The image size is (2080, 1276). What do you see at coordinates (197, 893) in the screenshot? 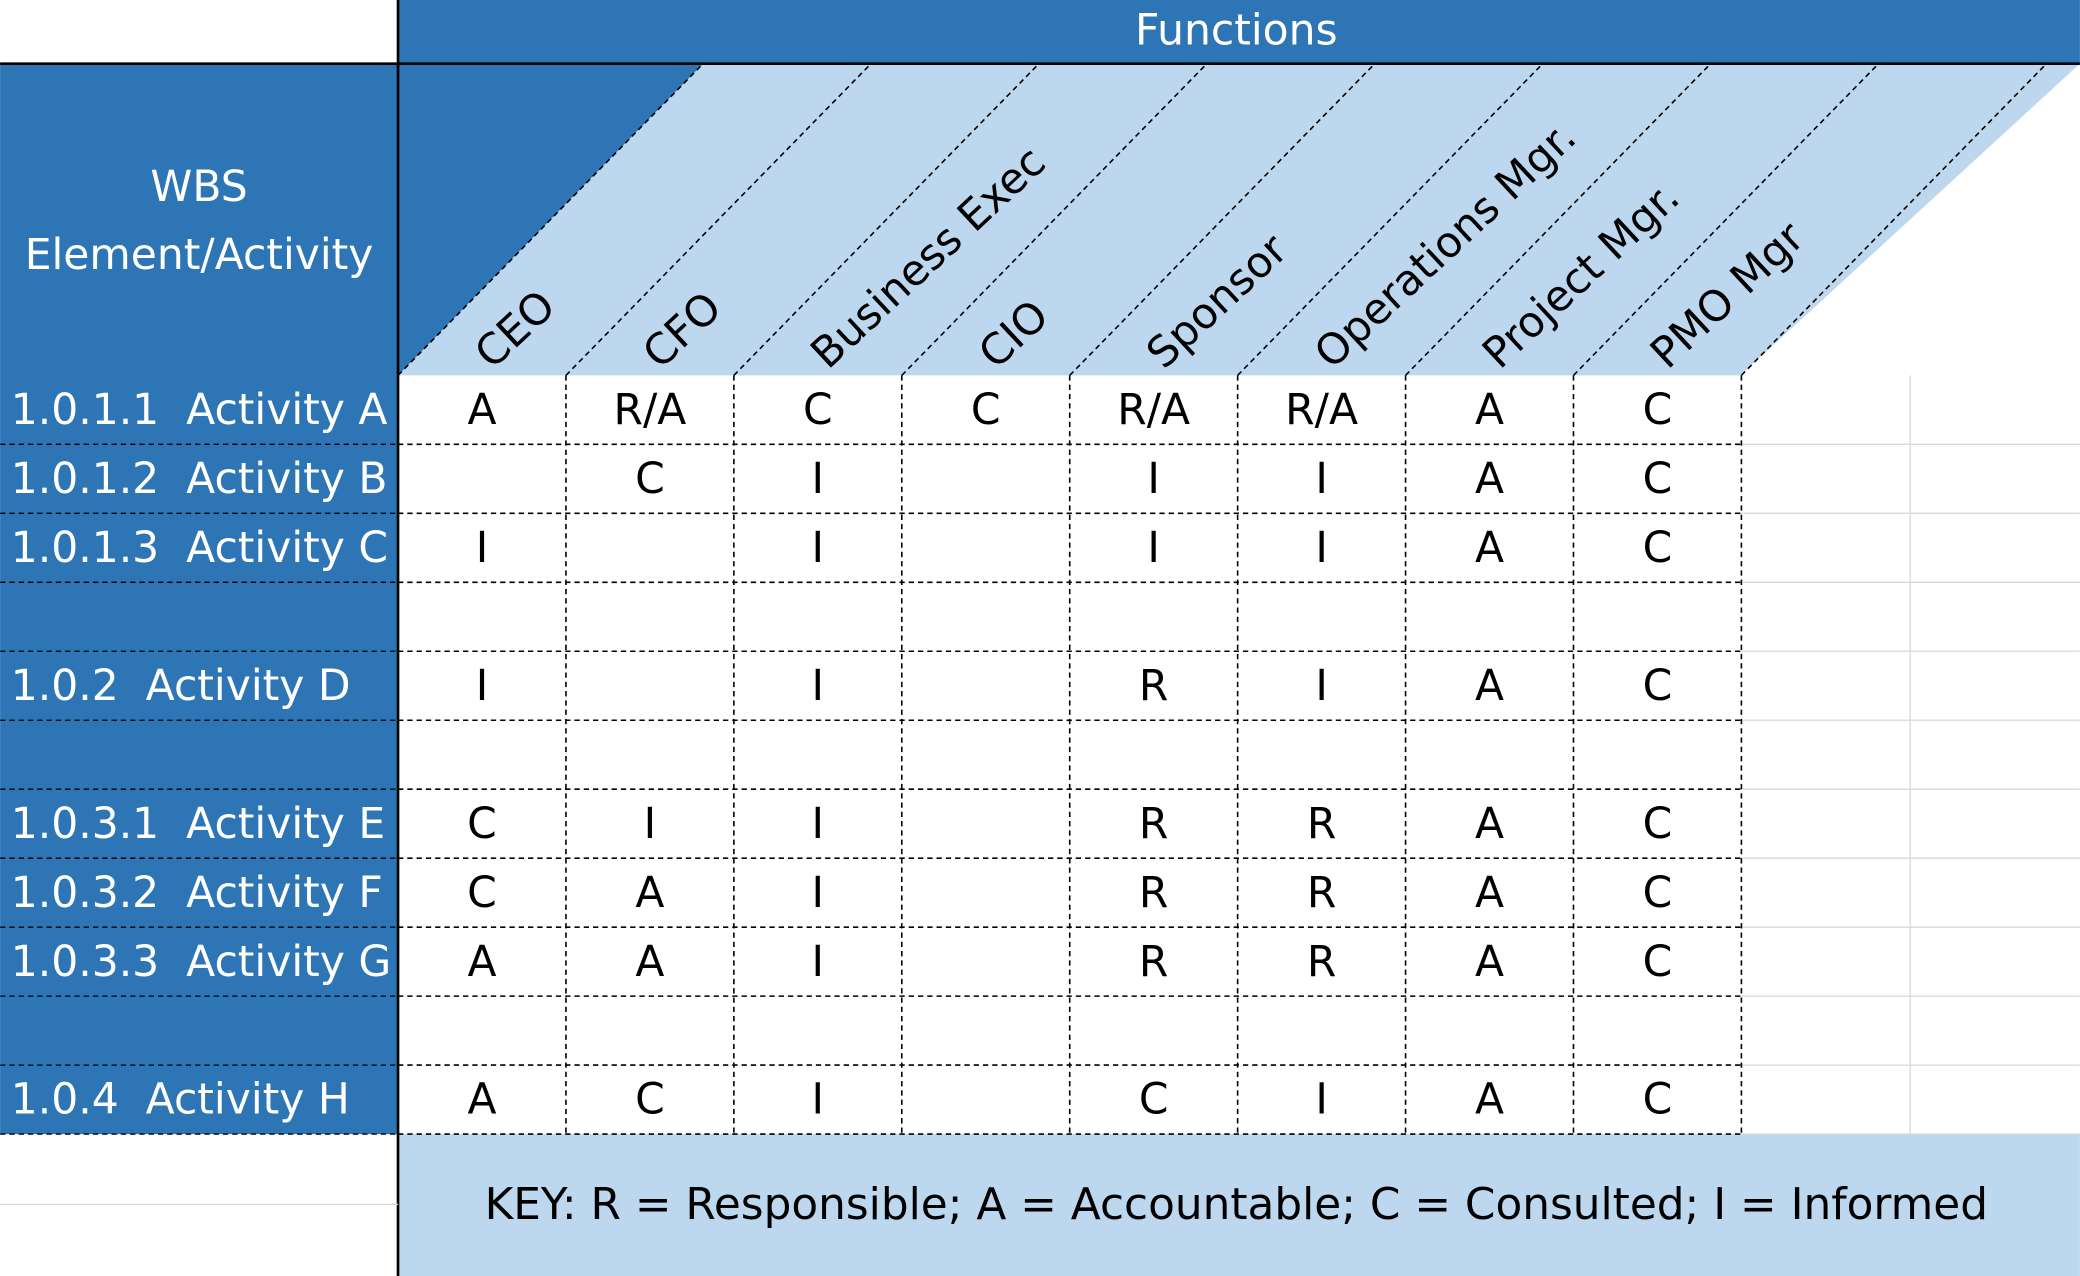
I see `activity-label: 1.0.3.2 Activity F` at bounding box center [197, 893].